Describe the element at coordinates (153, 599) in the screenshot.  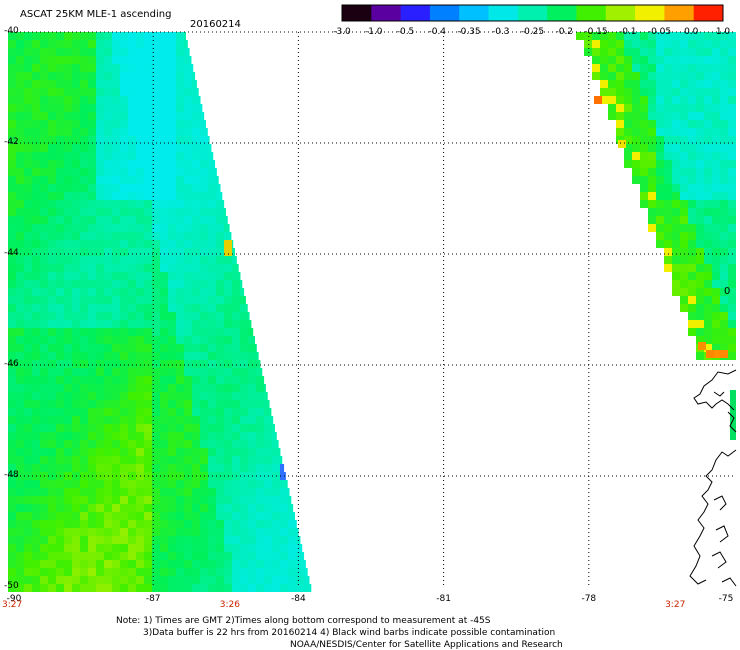
I see `longitude-label: -87` at that location.